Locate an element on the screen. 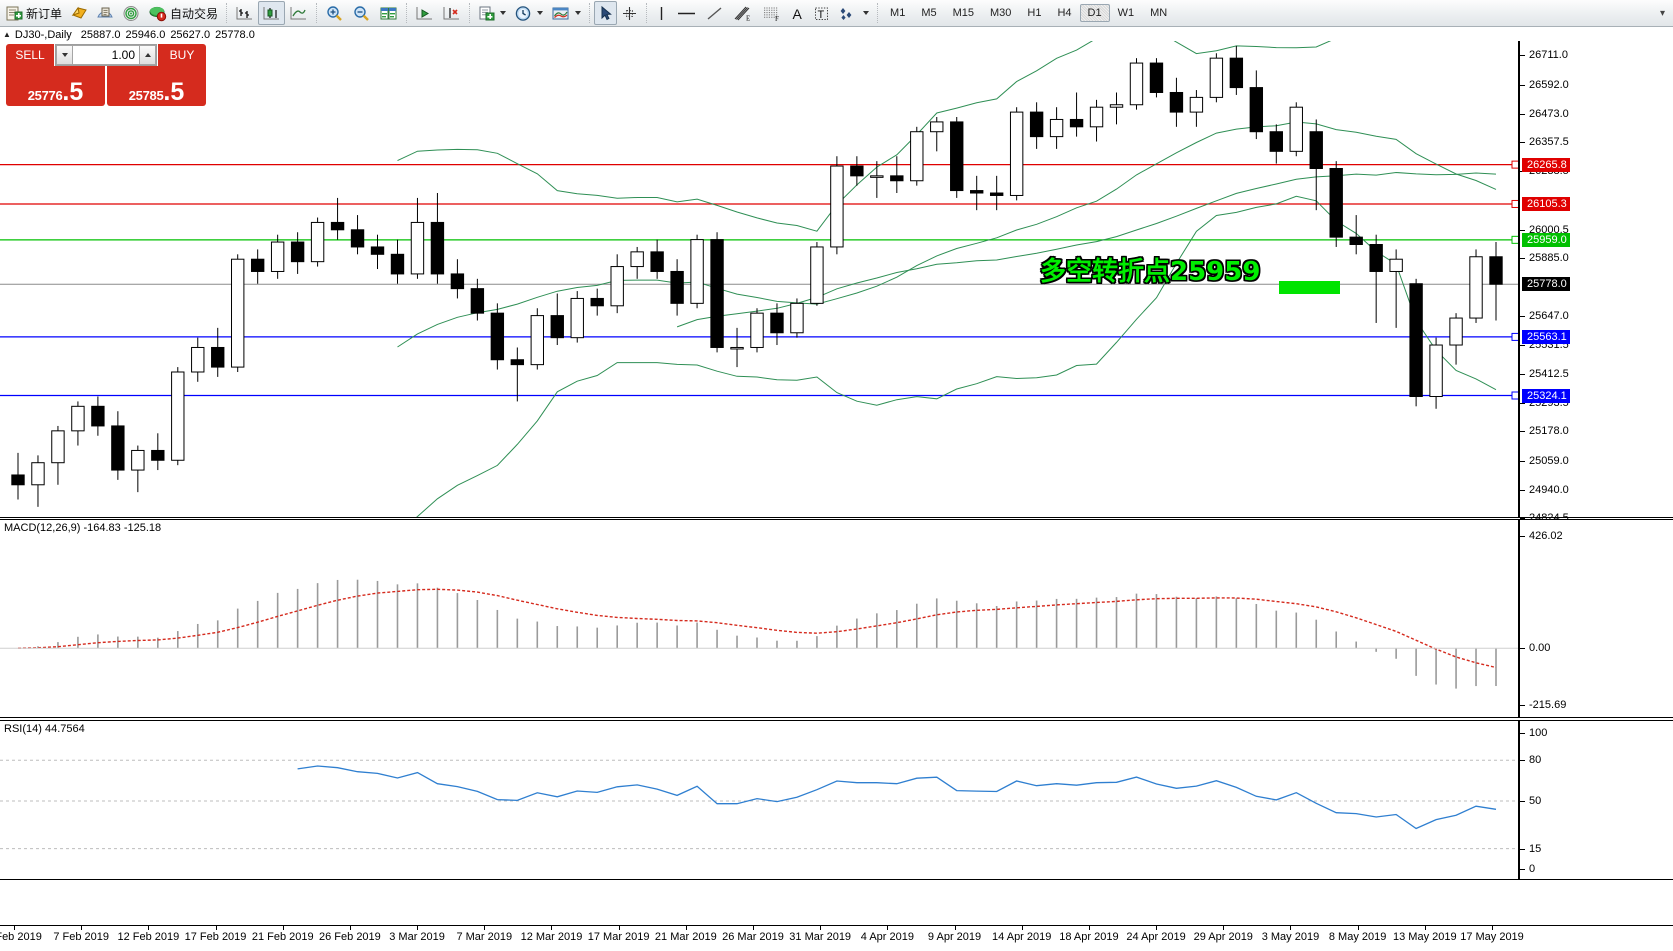 This screenshot has height=951, width=1673. one-click-trading-panel: SELL 1.00 BUY 25776 .5 25785 .5 is located at coordinates (106, 75).